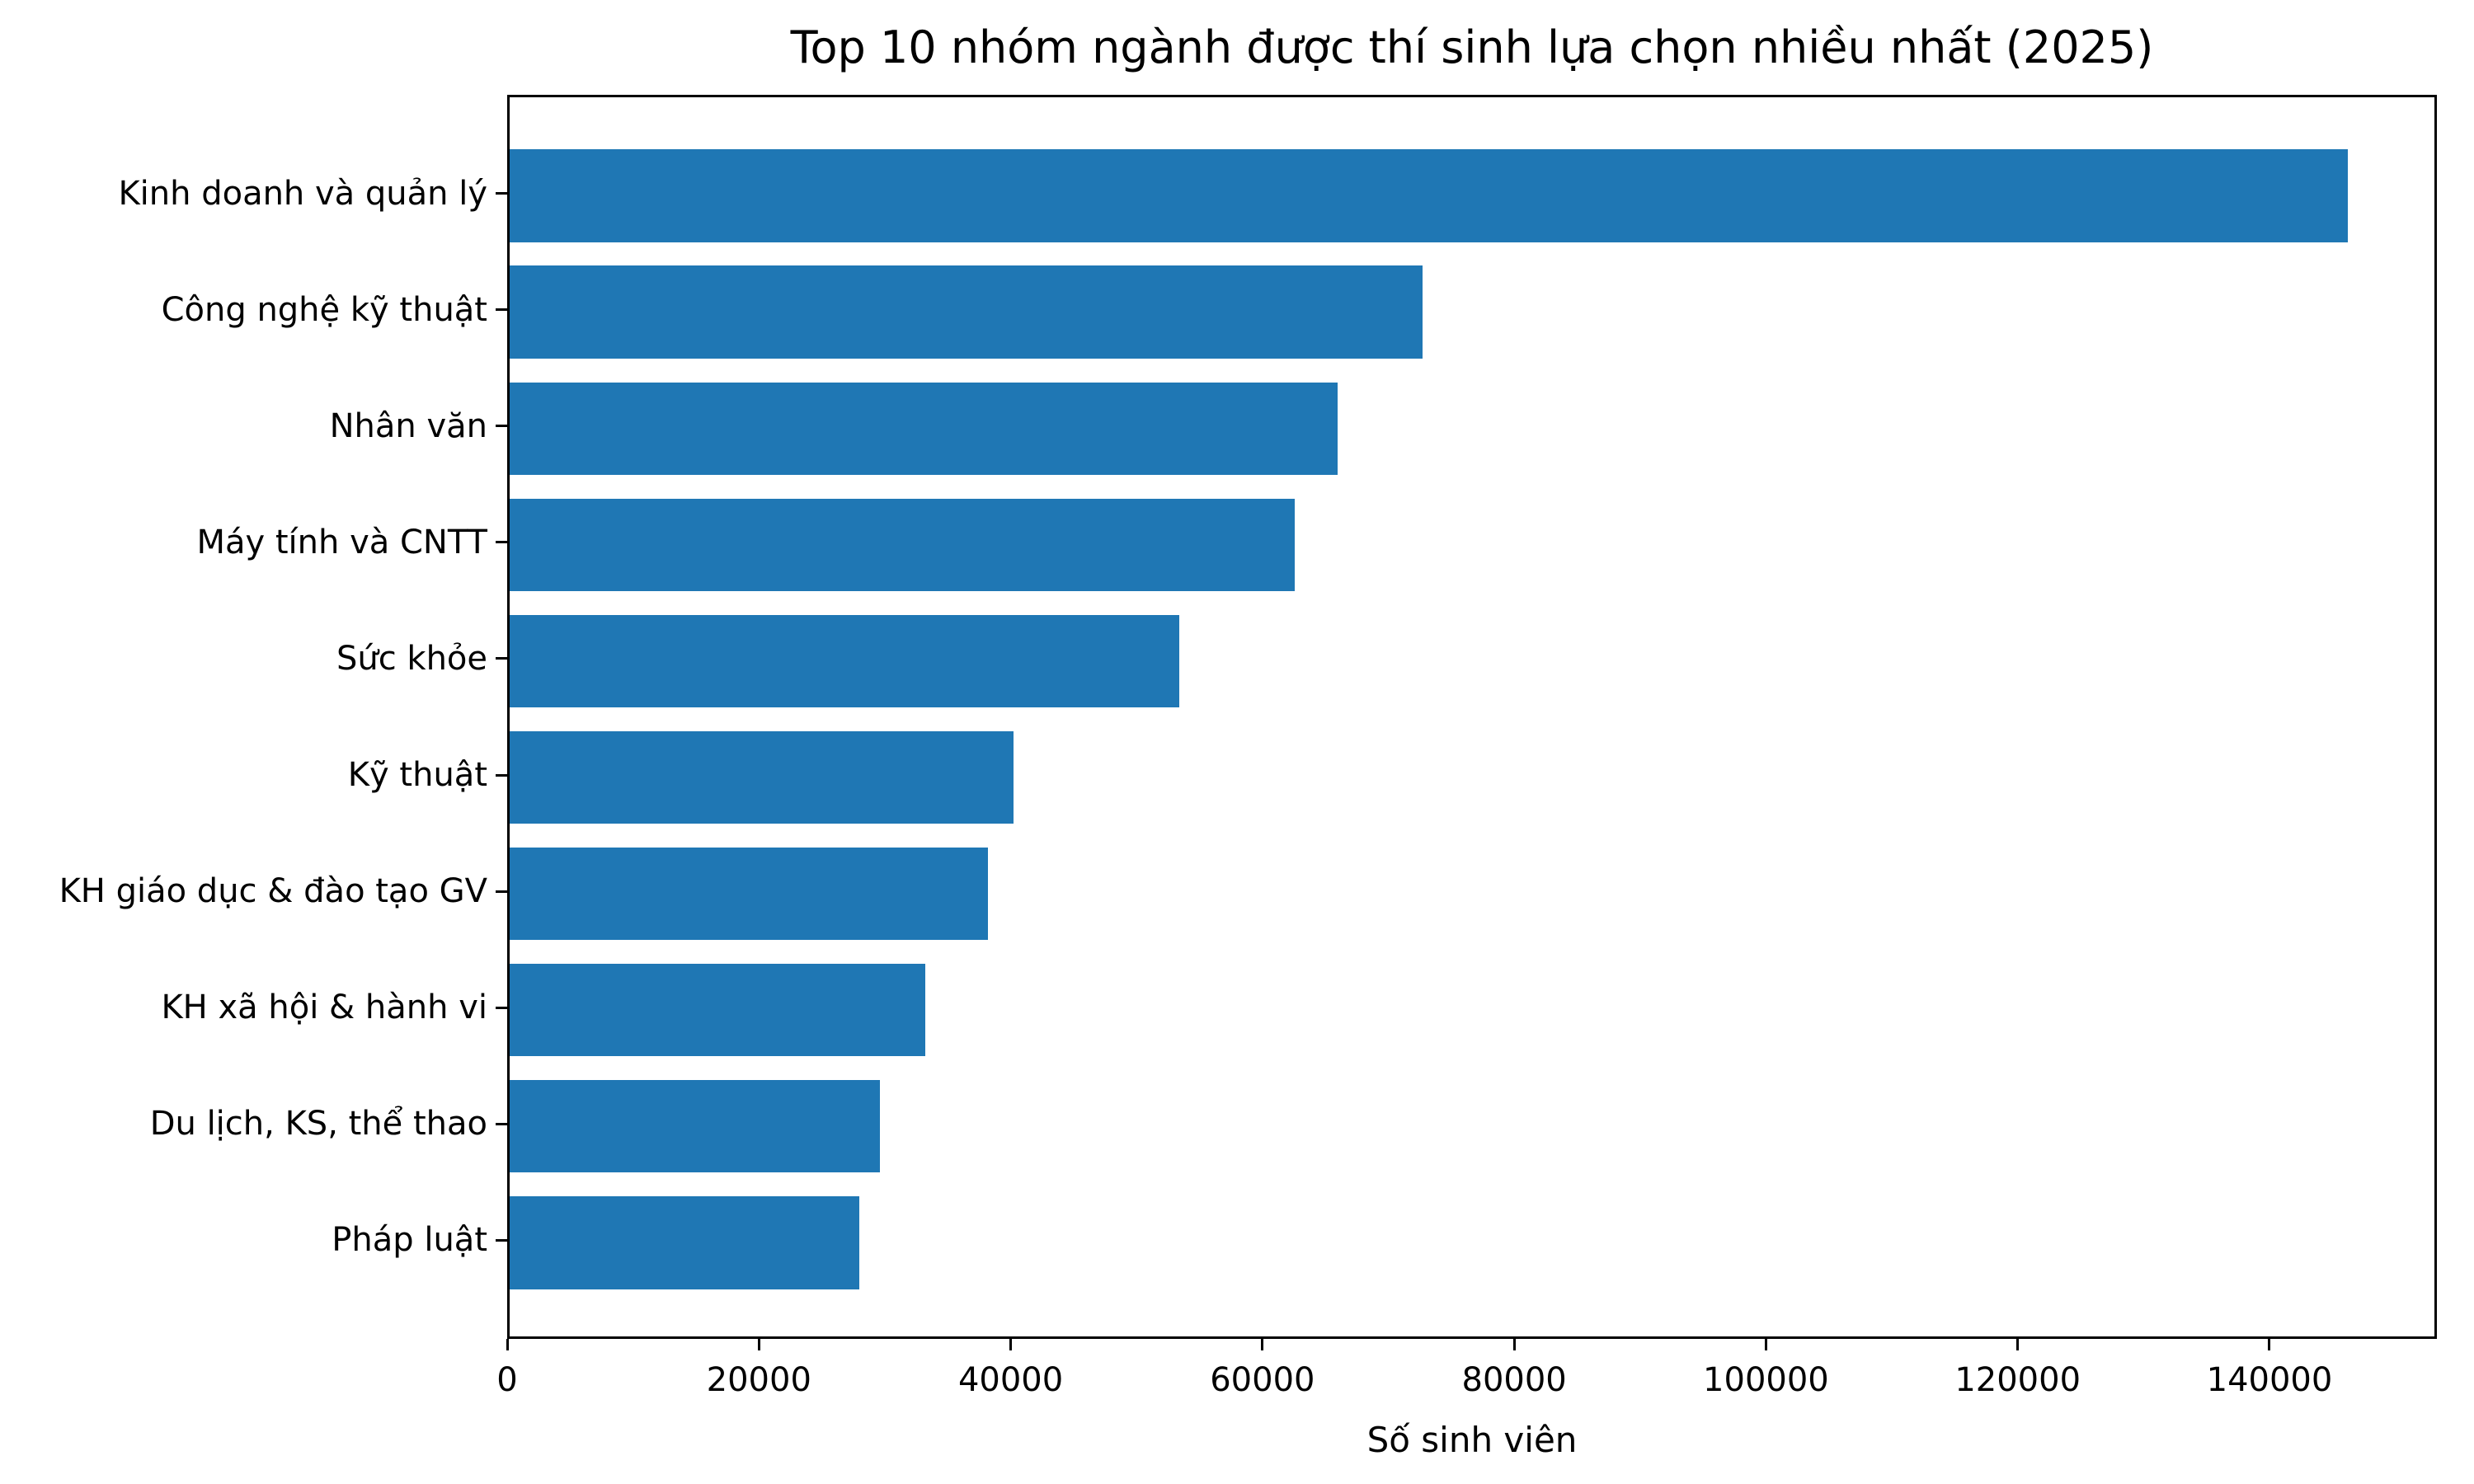 The height and width of the screenshot is (1484, 2474). I want to click on x-tick-label: 20000, so click(758, 1380).